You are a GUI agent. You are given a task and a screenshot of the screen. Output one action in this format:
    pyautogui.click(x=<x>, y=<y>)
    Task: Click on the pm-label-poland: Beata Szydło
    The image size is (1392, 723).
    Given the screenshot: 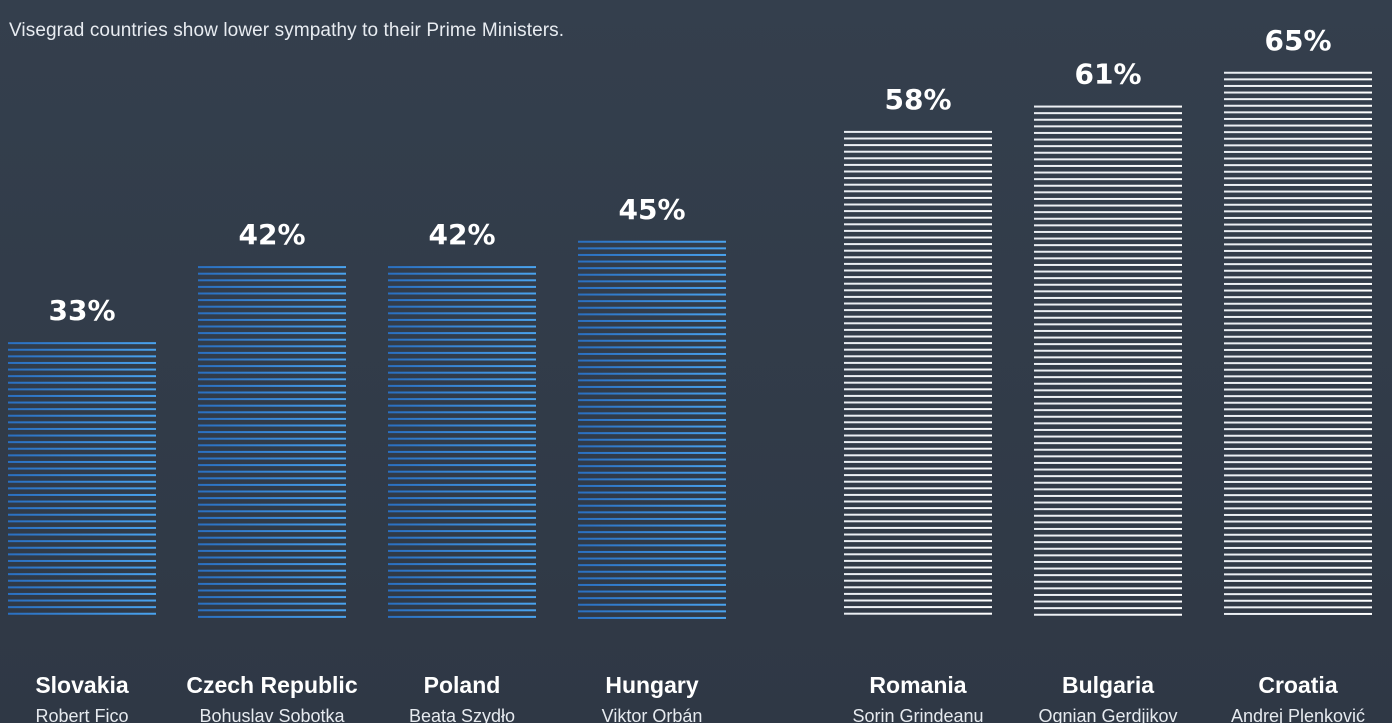 What is the action you would take?
    pyautogui.click(x=462, y=714)
    